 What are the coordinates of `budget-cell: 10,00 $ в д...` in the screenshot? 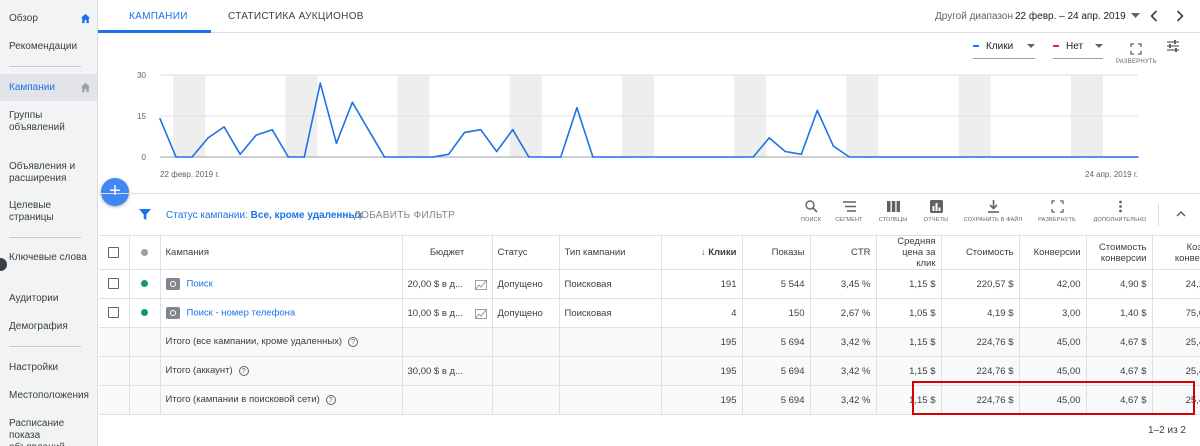 It's located at (447, 313).